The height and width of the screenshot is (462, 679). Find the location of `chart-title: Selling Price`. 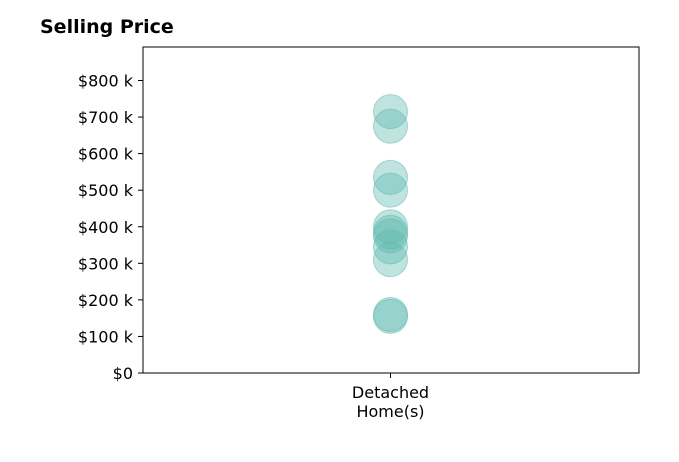

chart-title: Selling Price is located at coordinates (107, 27).